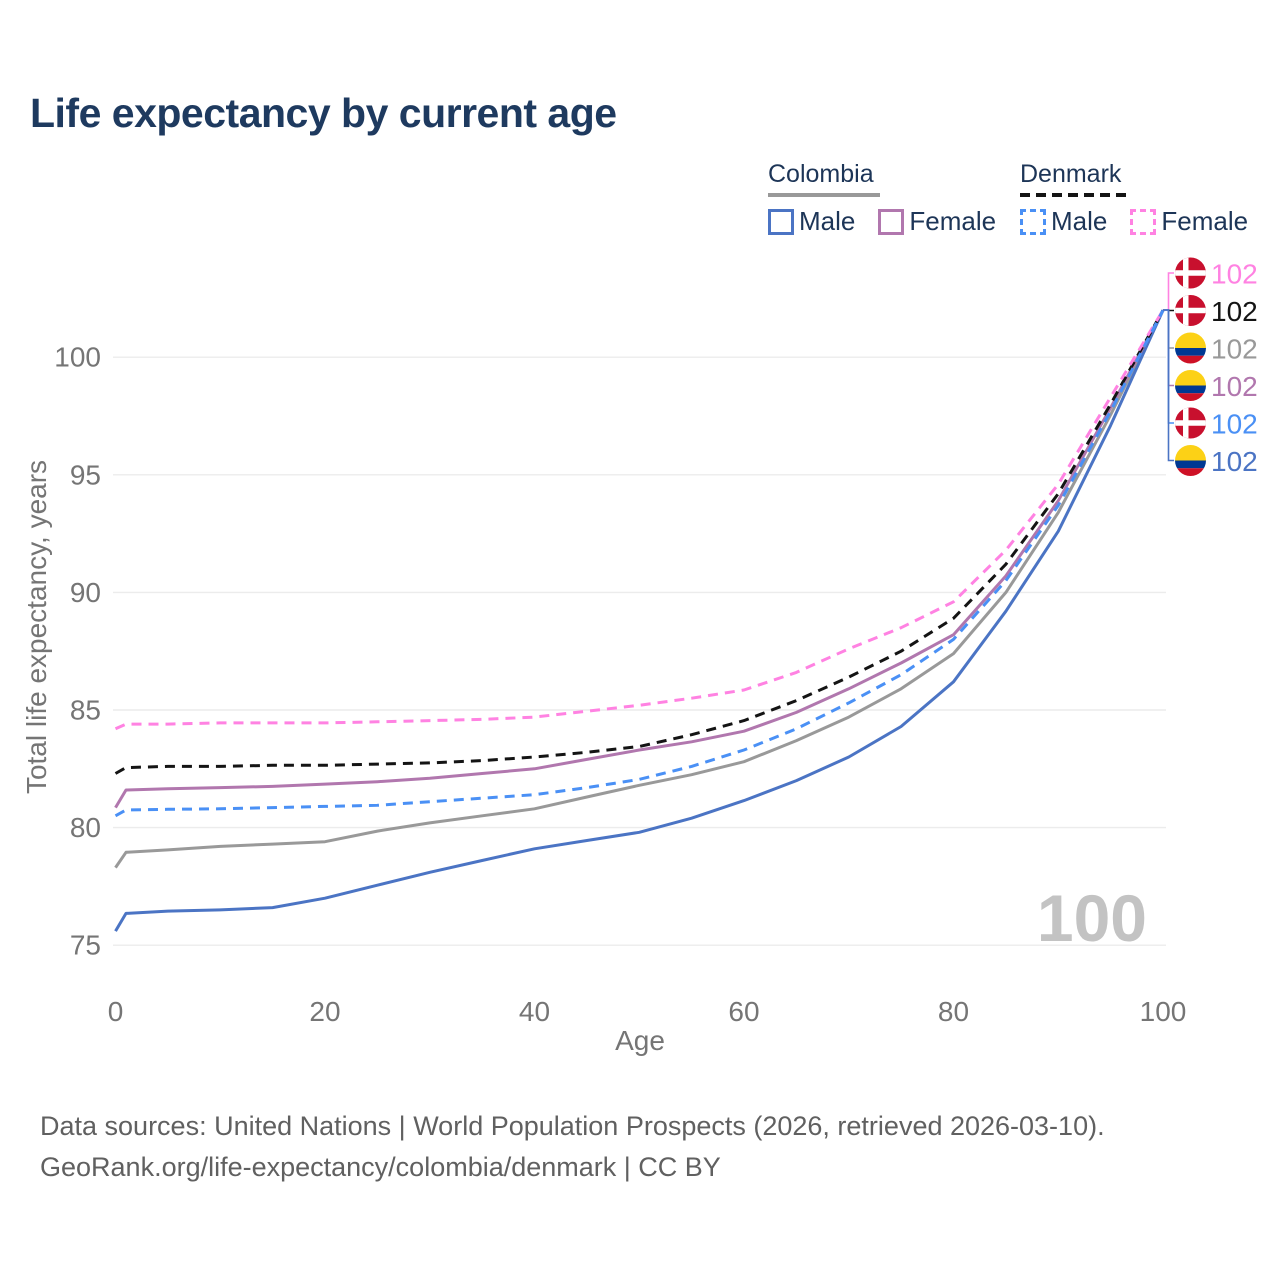 Image resolution: width=1280 pixels, height=1280 pixels. I want to click on denmark-female-swatch, so click(1143, 221).